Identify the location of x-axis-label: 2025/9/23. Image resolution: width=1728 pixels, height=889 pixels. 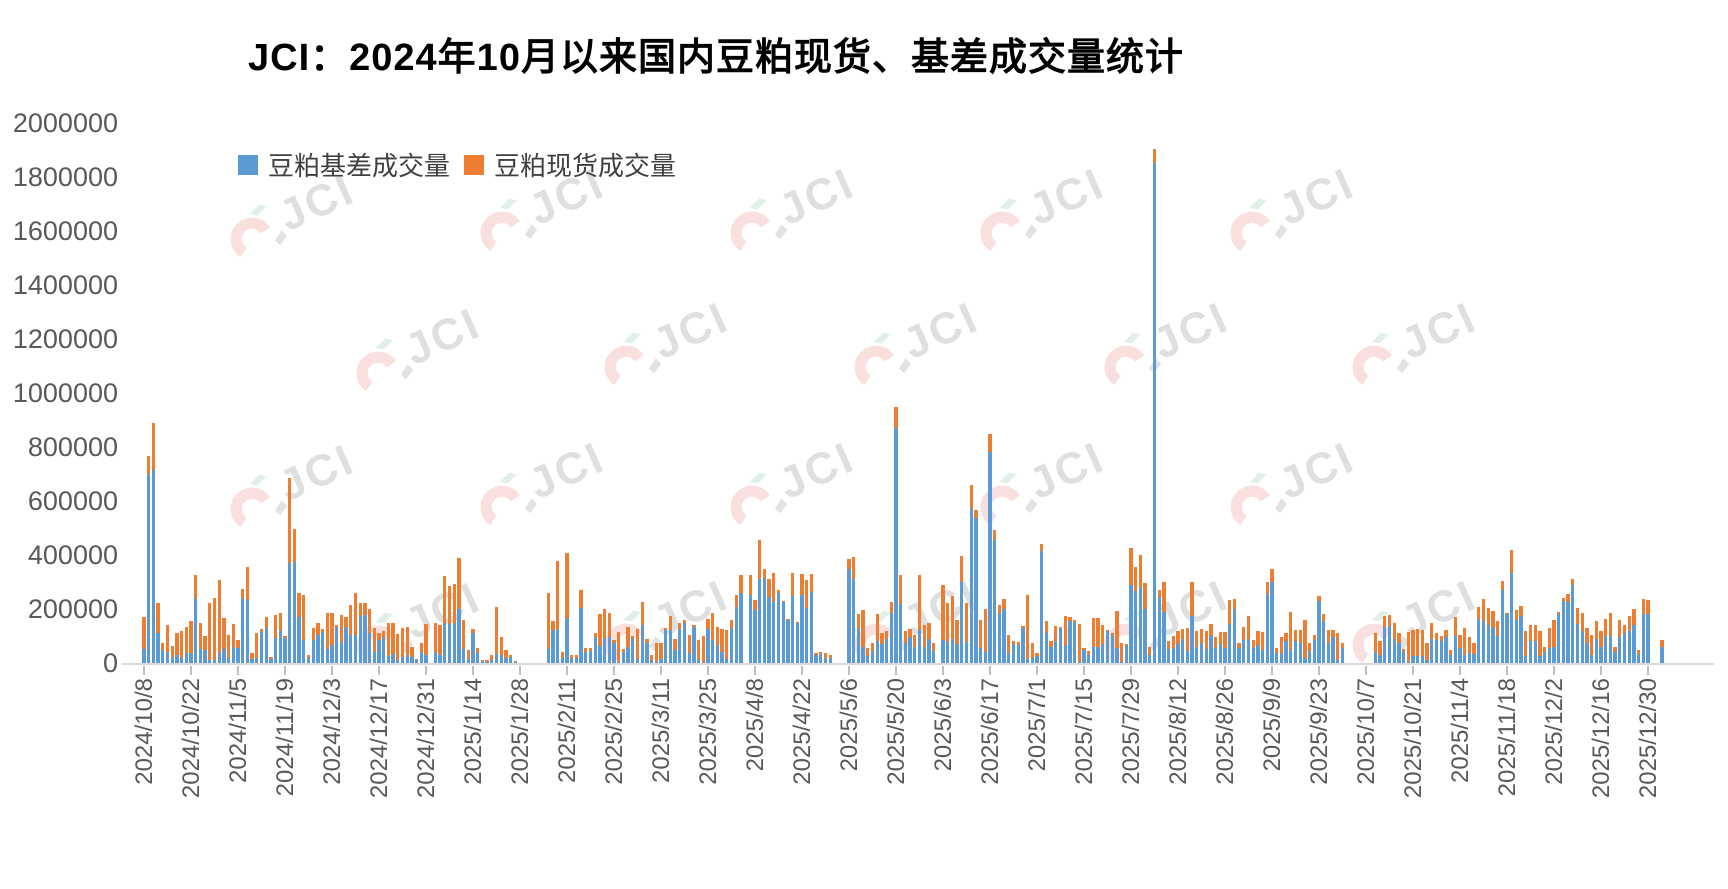
(1319, 731).